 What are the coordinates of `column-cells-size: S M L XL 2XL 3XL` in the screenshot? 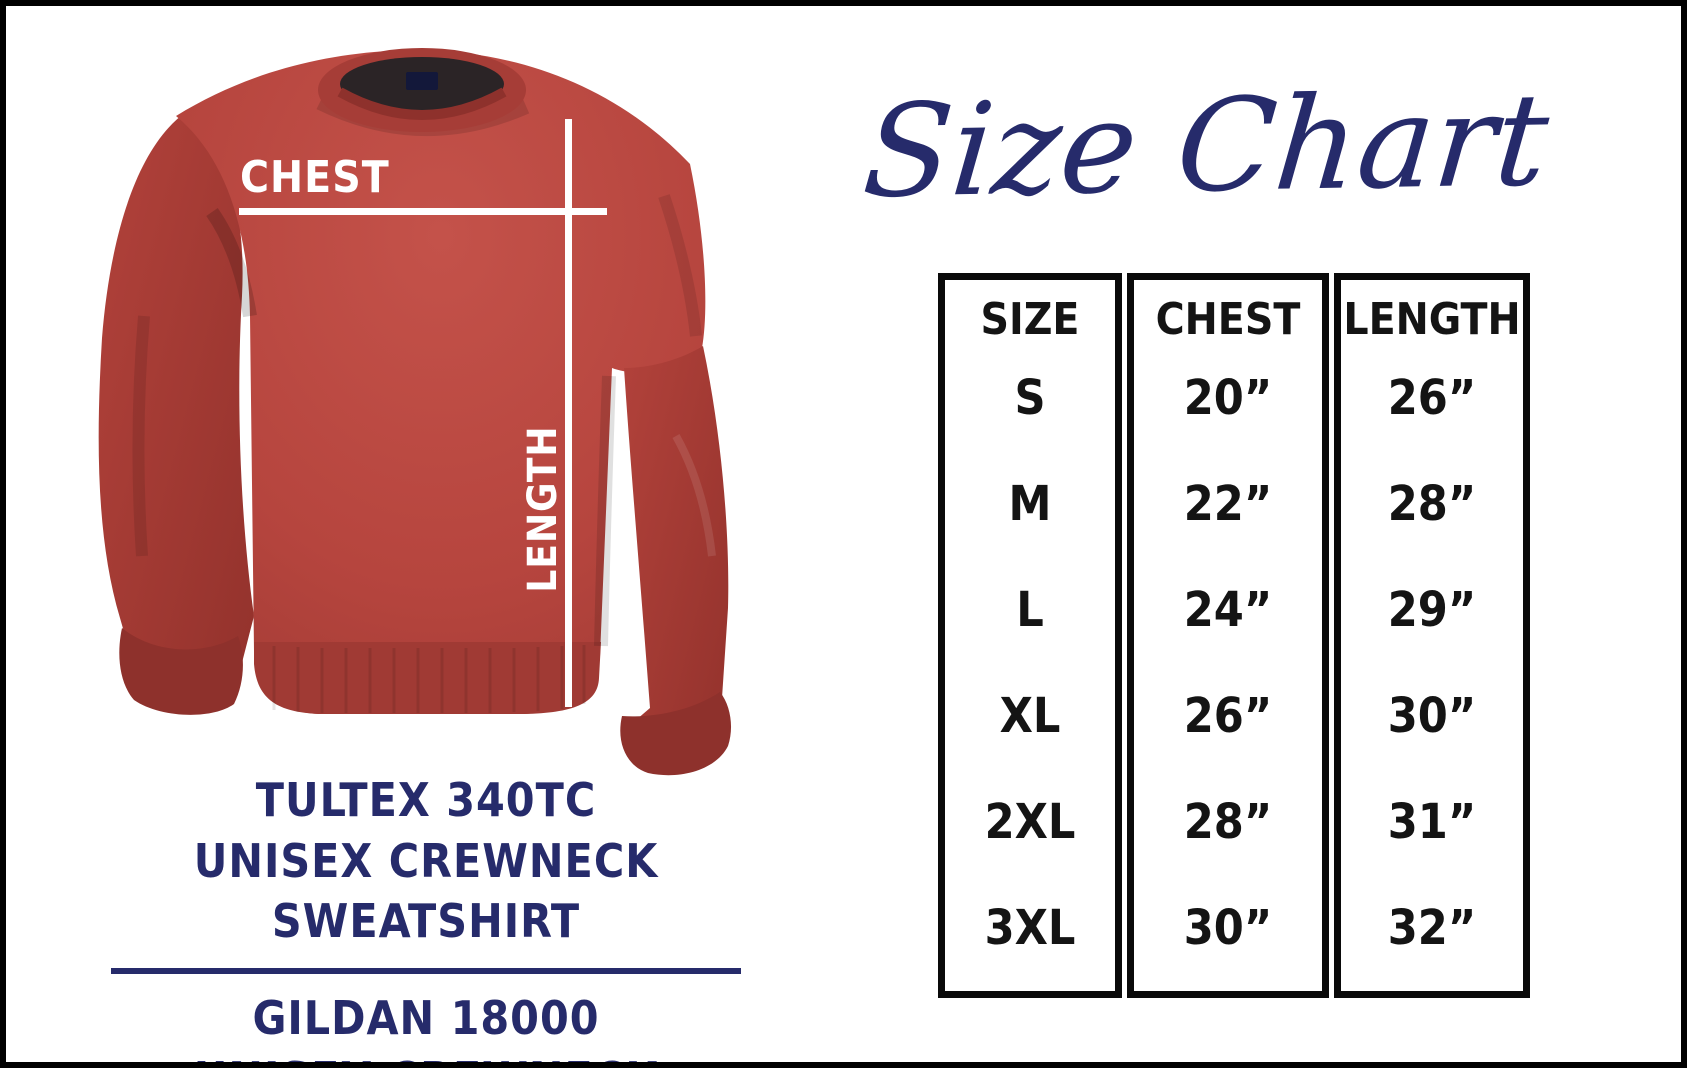 It's located at (1030, 663).